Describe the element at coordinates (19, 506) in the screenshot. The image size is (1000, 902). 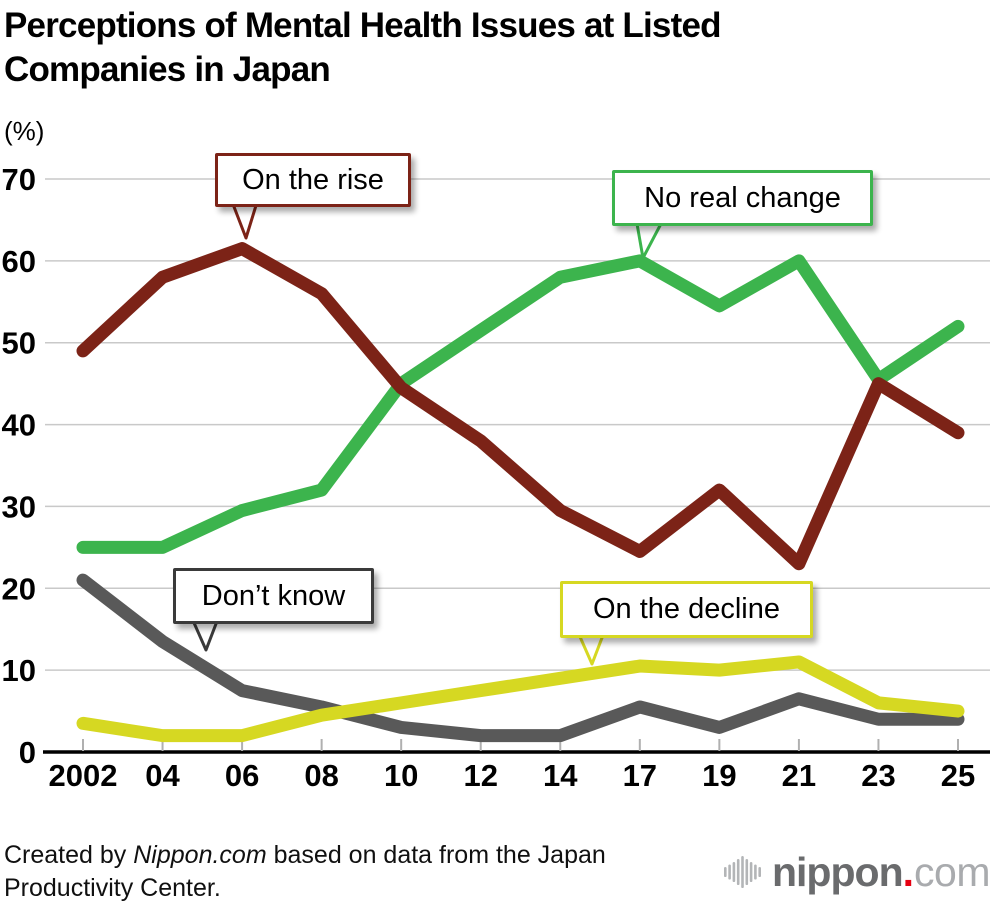
I see `y-tick-label: 30` at that location.